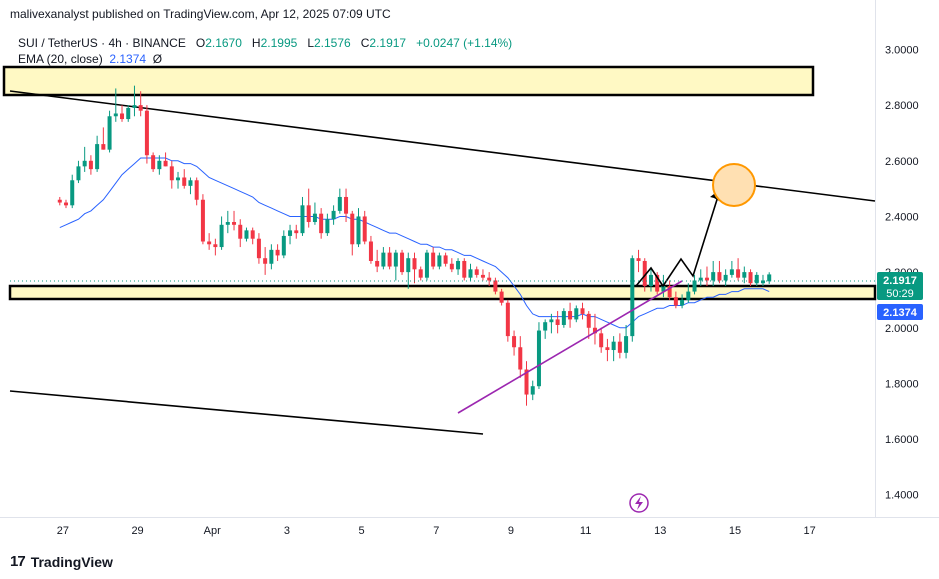 The width and height of the screenshot is (939, 579). I want to click on last-price-tag: 2.1917 50:29, so click(900, 286).